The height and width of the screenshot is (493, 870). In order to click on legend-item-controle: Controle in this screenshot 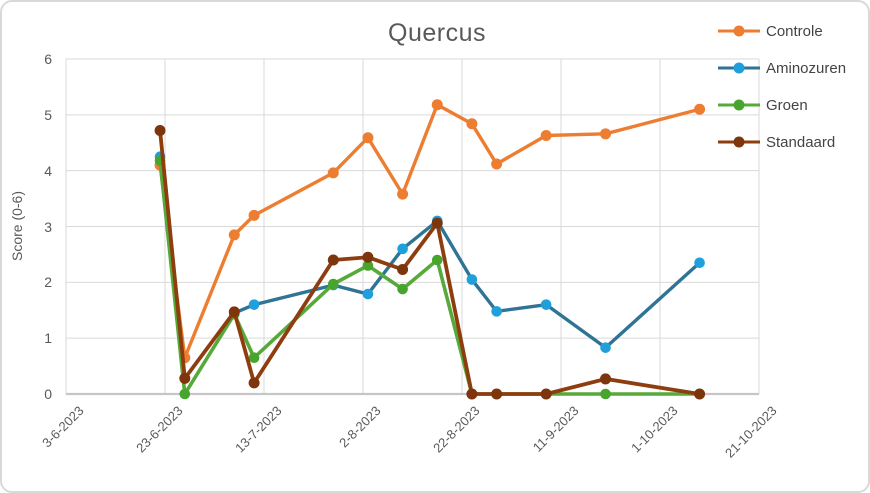, I will do `click(781, 31)`.